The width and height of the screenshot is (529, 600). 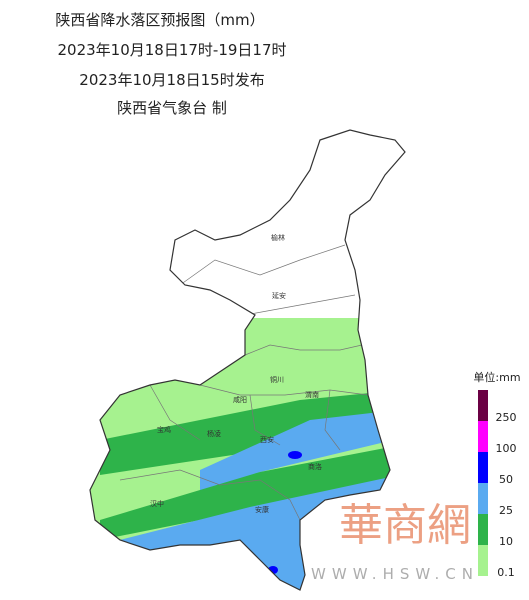 I want to click on legend-title: 单位:mm, so click(x=496, y=377).